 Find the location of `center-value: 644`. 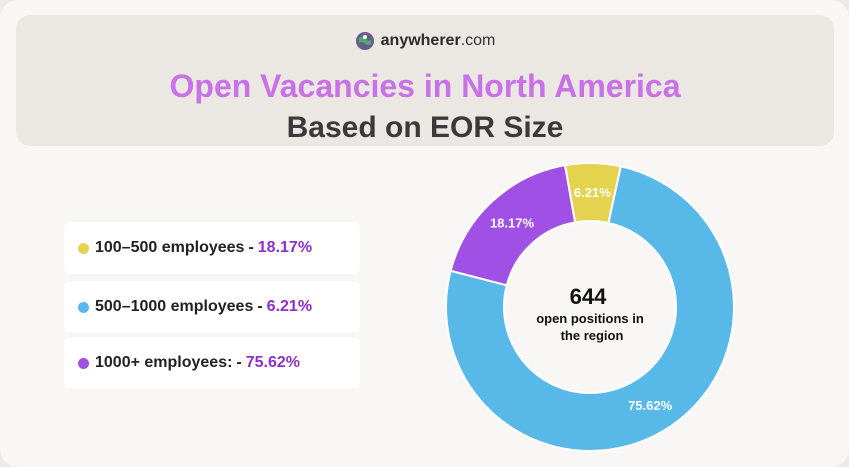

center-value: 644 is located at coordinates (588, 296).